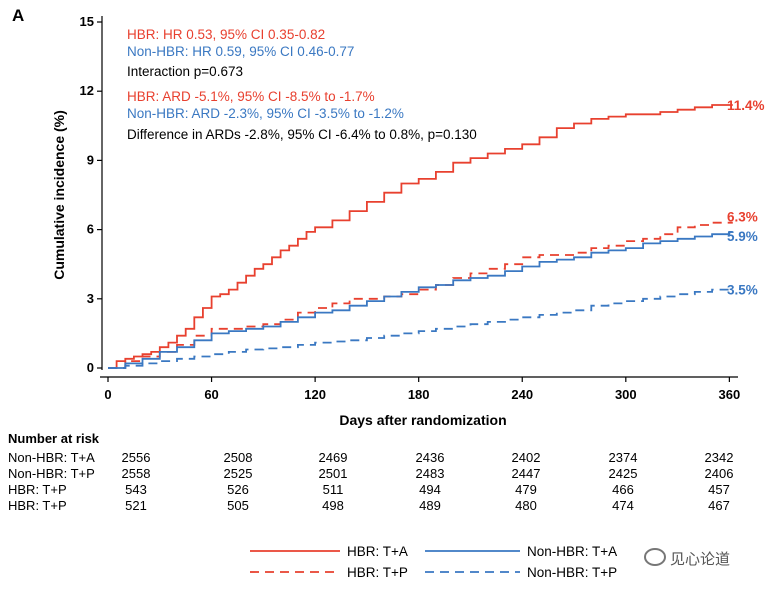 The height and width of the screenshot is (594, 784). Describe the element at coordinates (333, 457) in the screenshot. I see `risk-cell: 2469` at that location.